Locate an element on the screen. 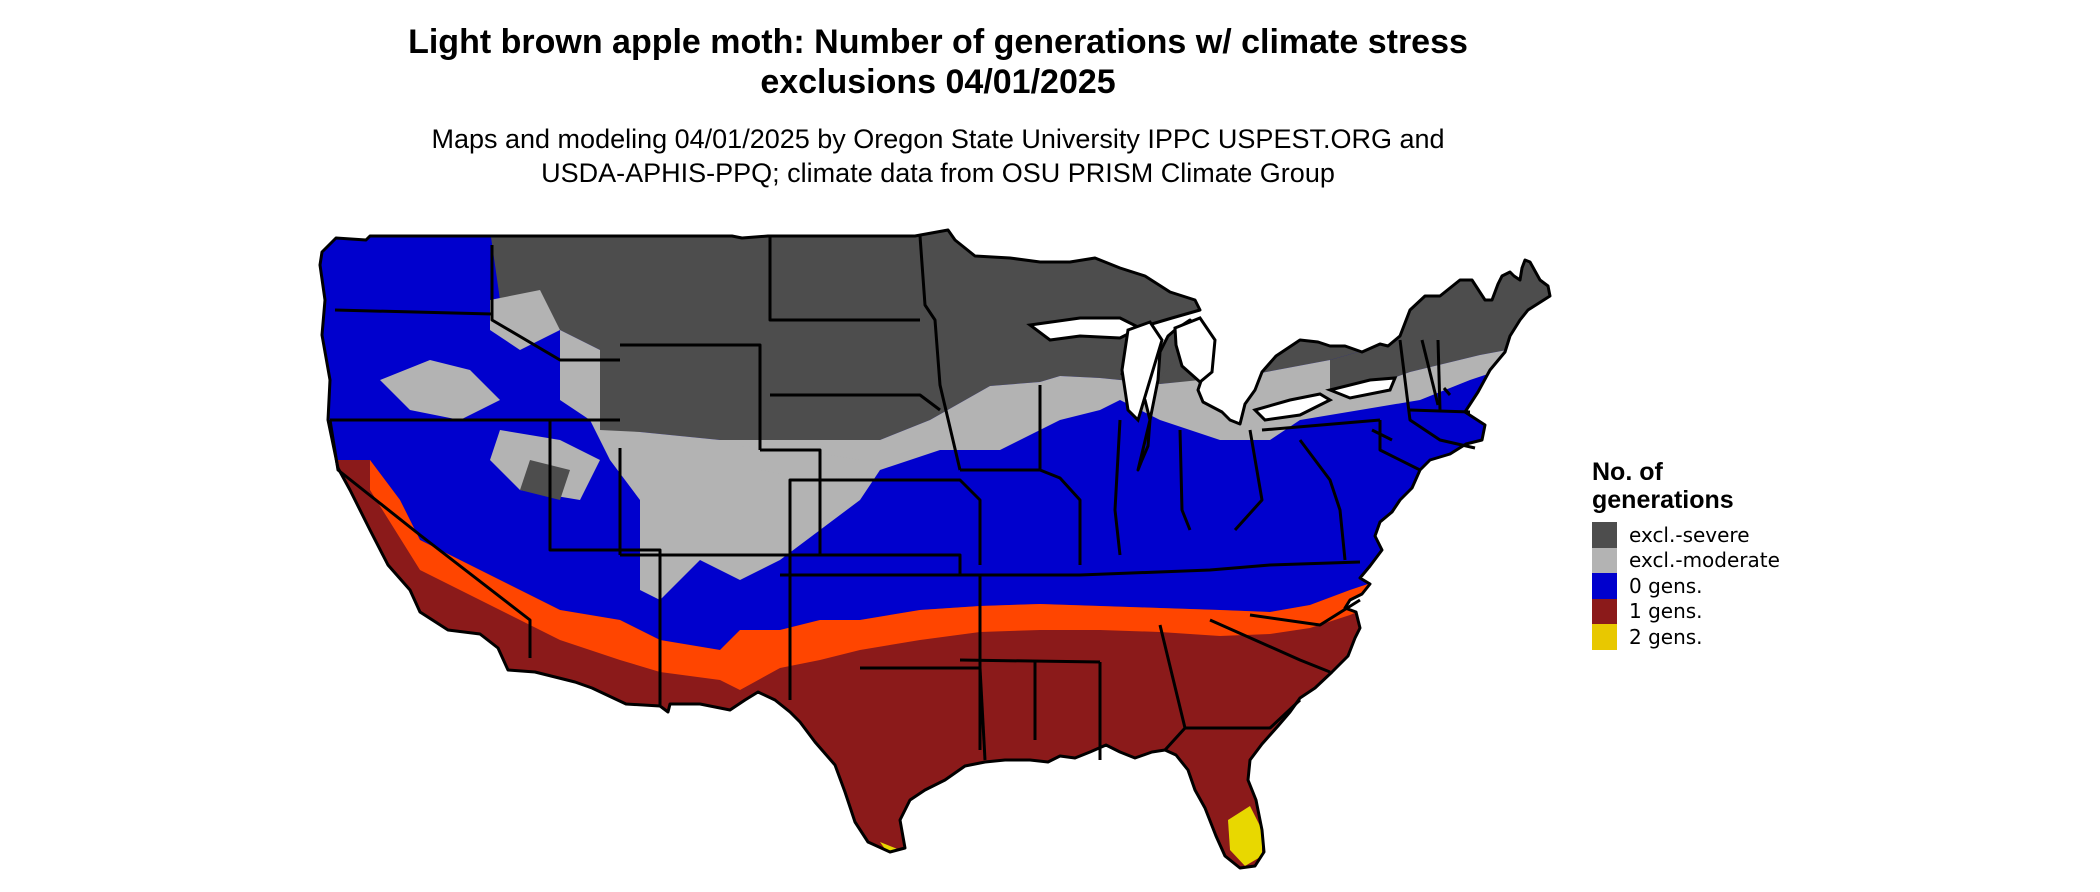  legend-title-line1: No. of is located at coordinates (1627, 472).